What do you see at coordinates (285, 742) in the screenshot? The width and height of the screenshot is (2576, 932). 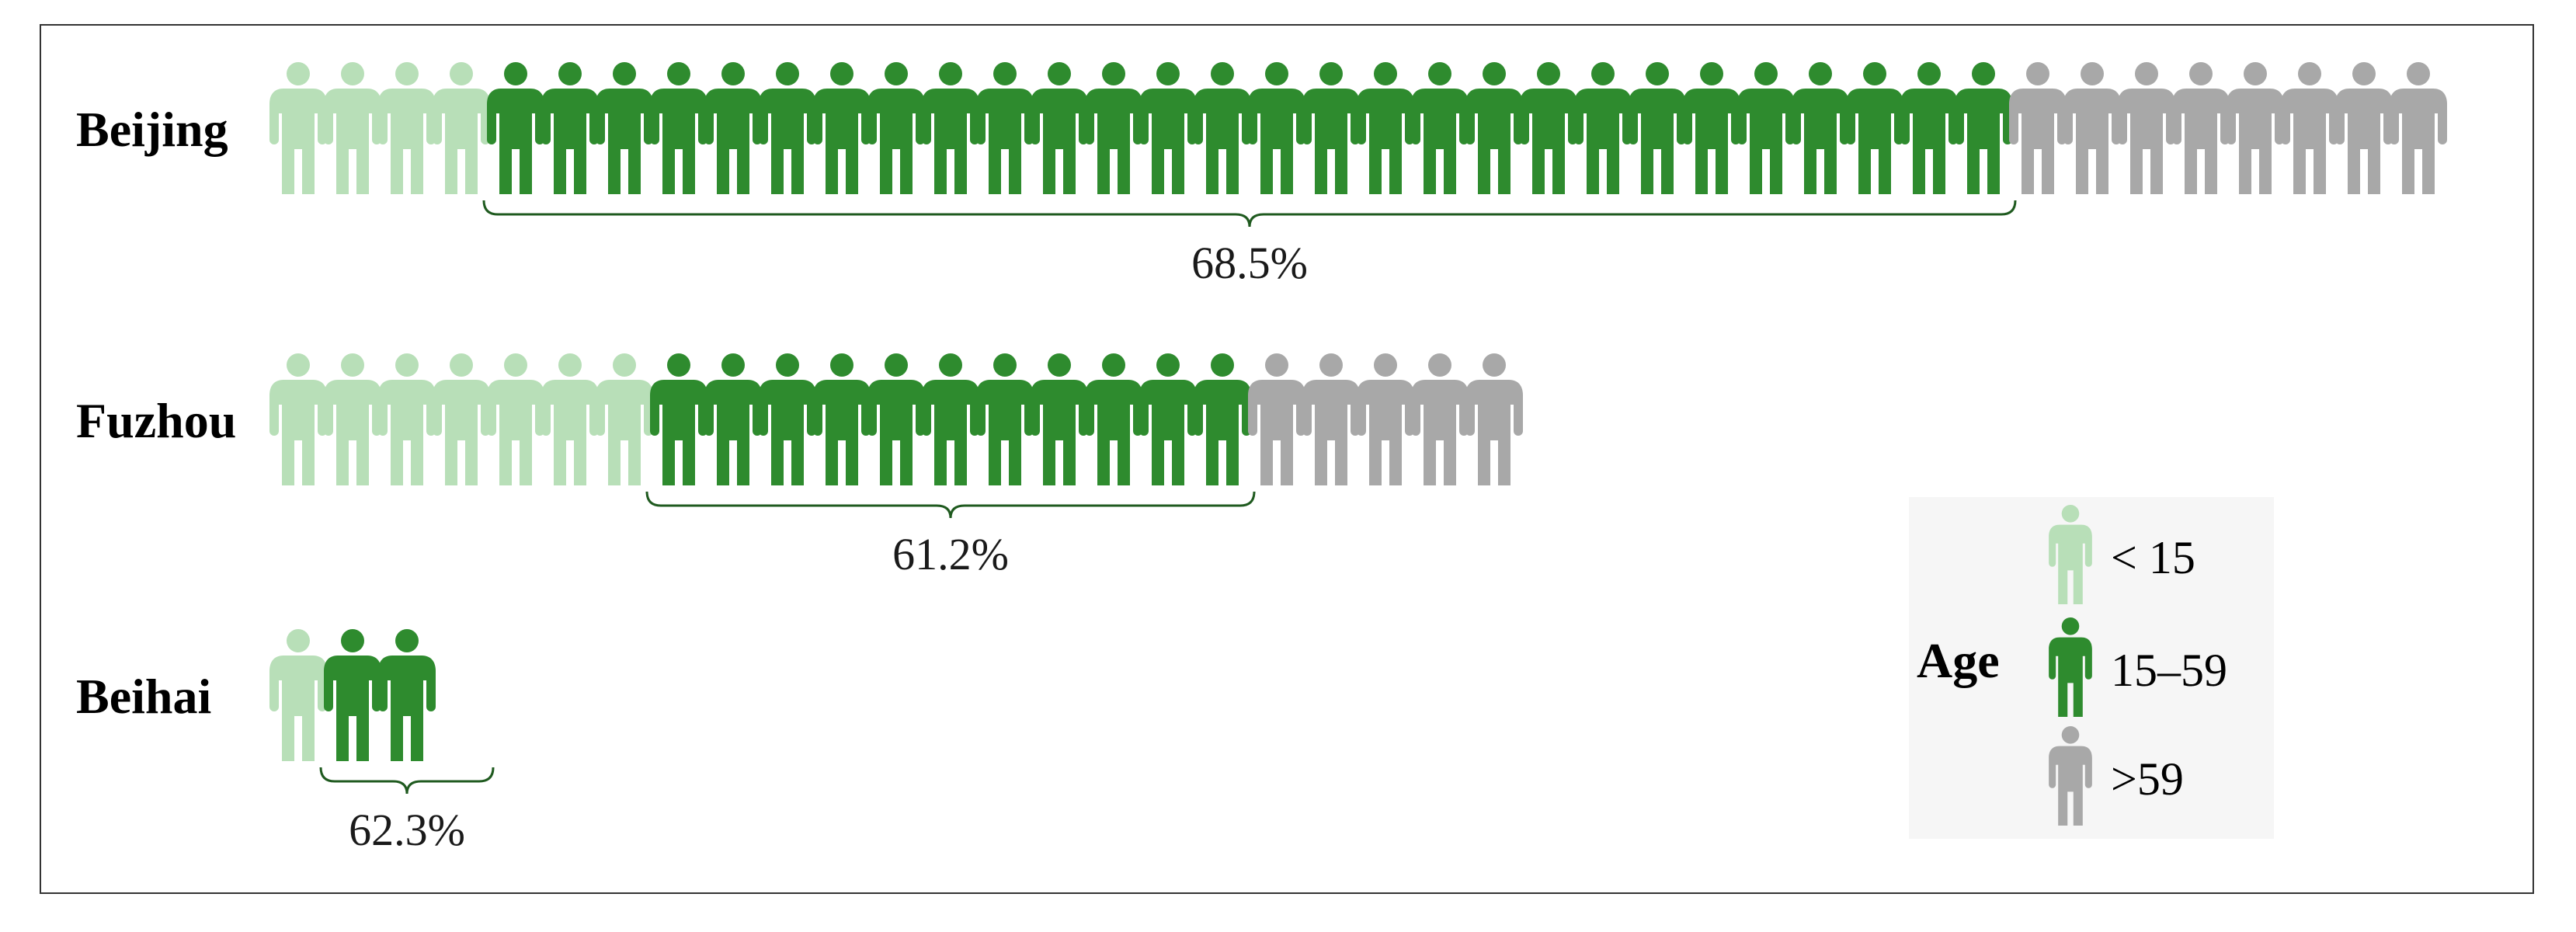 I see `row-beihai: Beihai 62.3%` at bounding box center [285, 742].